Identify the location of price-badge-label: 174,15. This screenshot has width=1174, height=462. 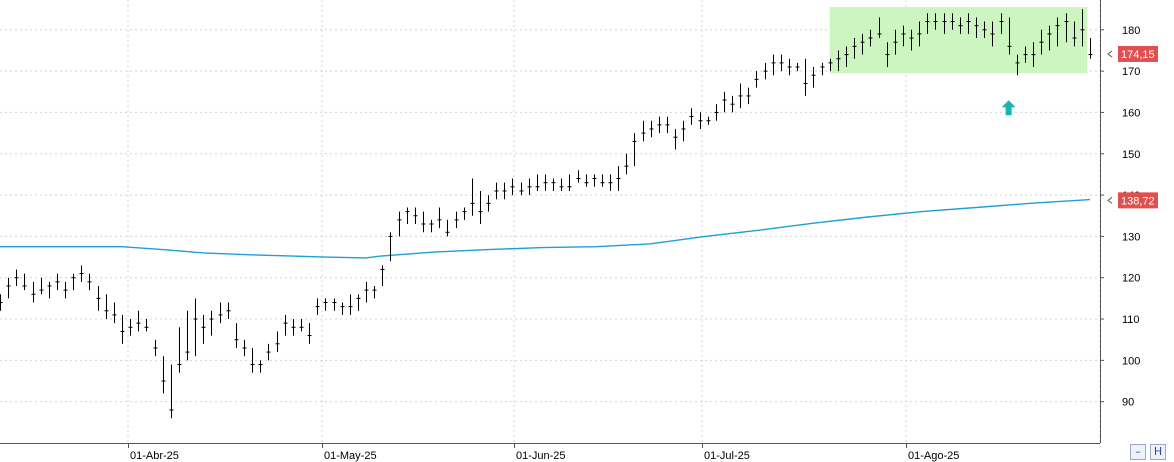
(1138, 55).